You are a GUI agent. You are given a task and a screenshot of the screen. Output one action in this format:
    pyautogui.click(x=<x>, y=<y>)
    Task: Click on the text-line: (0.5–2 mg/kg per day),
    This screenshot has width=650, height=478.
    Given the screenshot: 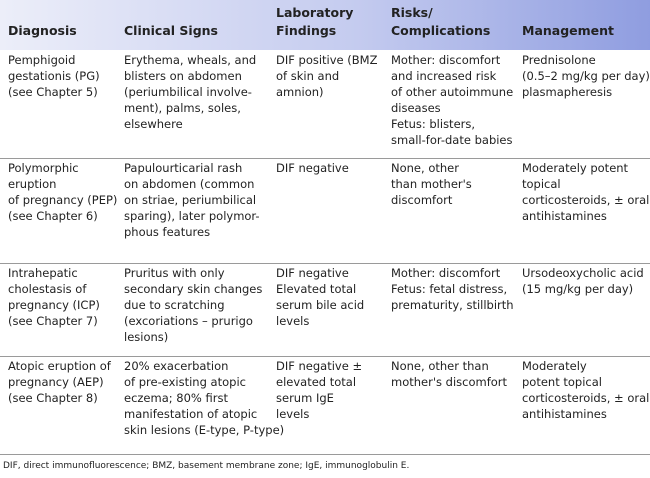 What is the action you would take?
    pyautogui.click(x=586, y=76)
    